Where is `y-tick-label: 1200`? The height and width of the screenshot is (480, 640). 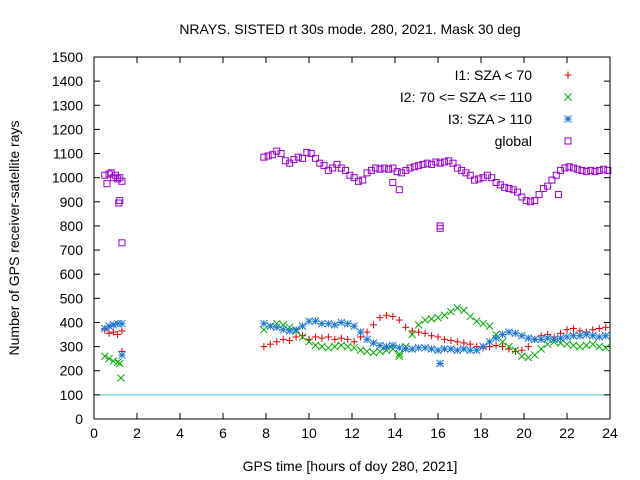 y-tick-label: 1200 is located at coordinates (67, 129).